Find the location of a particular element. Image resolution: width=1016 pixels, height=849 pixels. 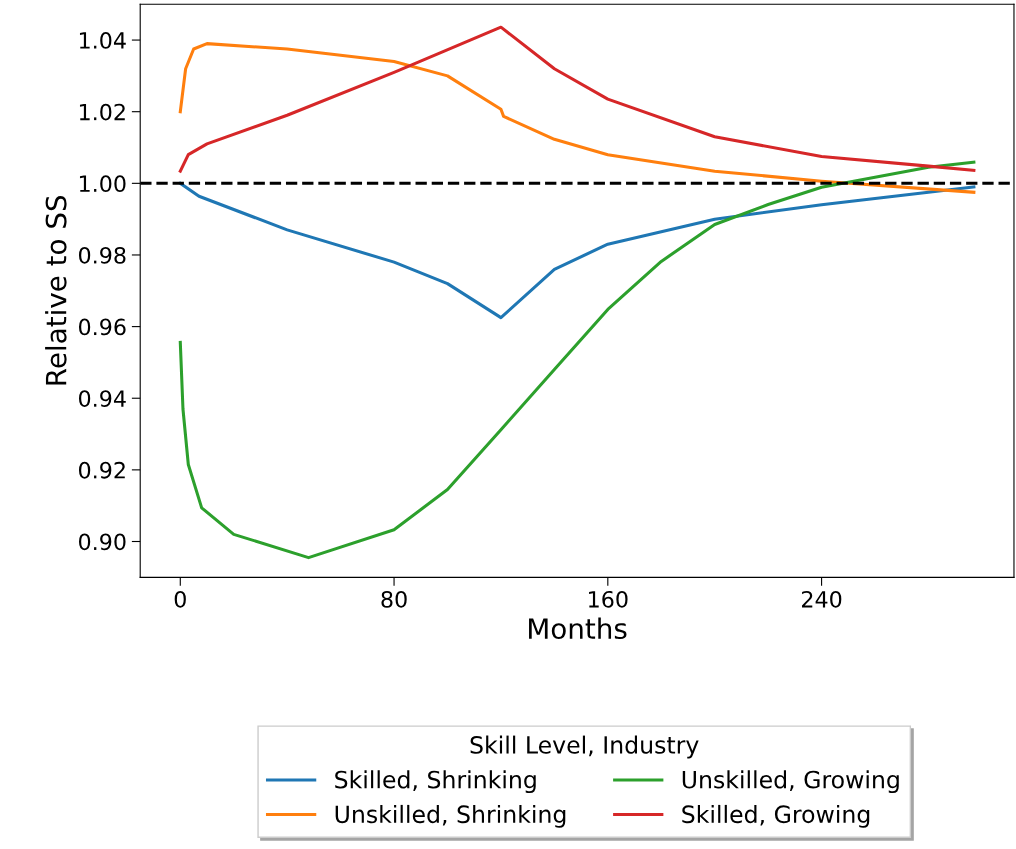

y-tick-label: 1.00 is located at coordinates (102, 184).